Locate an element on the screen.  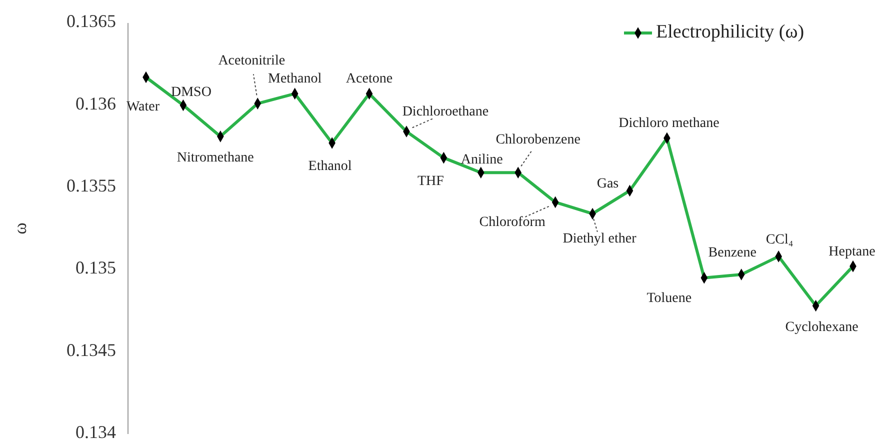
annotation: DMSO is located at coordinates (191, 92).